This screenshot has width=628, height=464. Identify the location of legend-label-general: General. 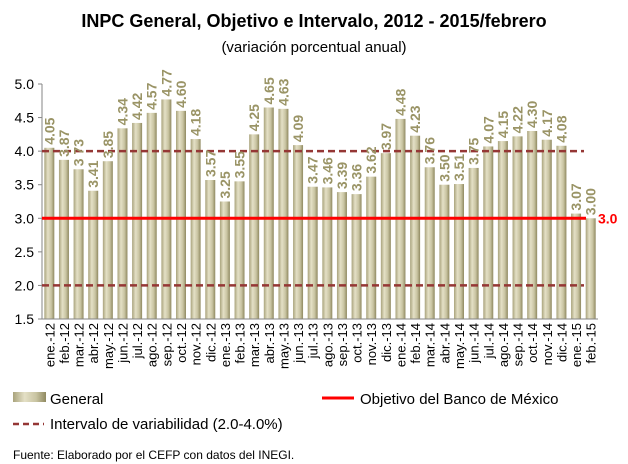
(76, 399).